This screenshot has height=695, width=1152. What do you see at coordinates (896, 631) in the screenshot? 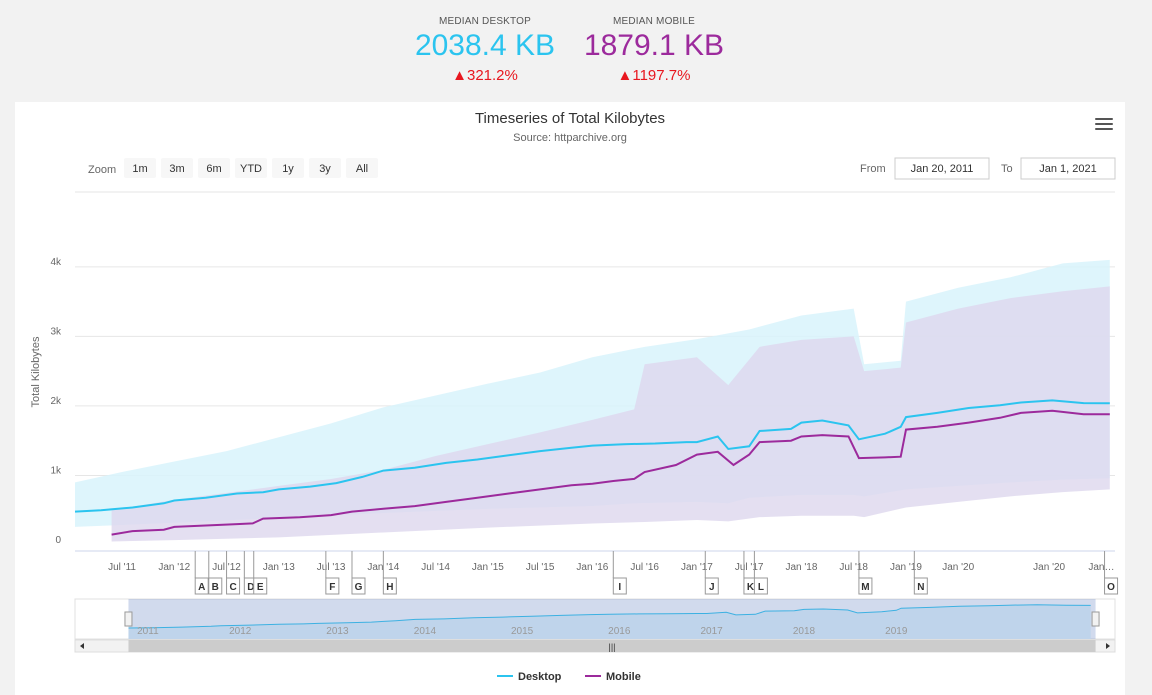
I see `navigator-year-label: 2019` at bounding box center [896, 631].